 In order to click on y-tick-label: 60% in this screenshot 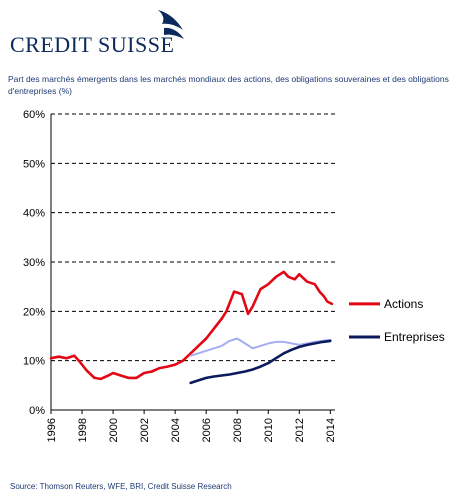, I will do `click(34, 115)`.